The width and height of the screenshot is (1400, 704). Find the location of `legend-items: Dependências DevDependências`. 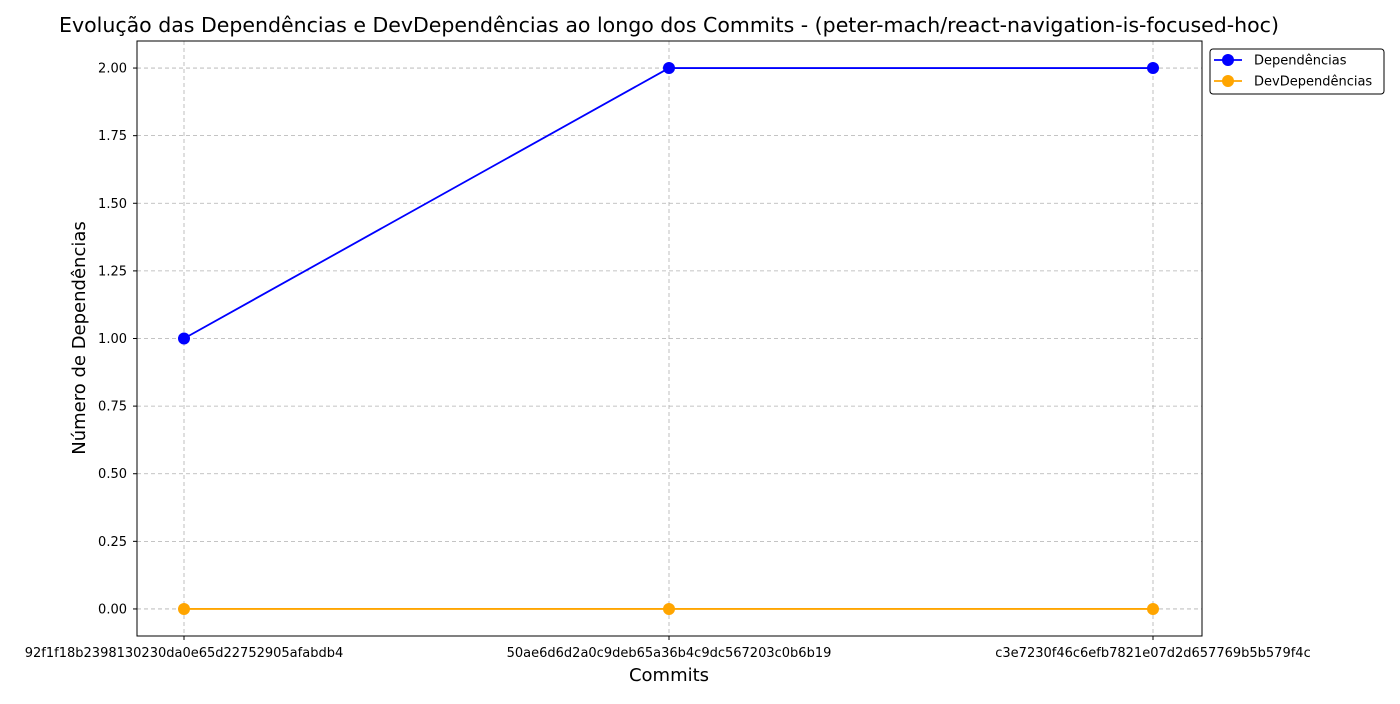

legend-items: Dependências DevDependências is located at coordinates (1293, 72).